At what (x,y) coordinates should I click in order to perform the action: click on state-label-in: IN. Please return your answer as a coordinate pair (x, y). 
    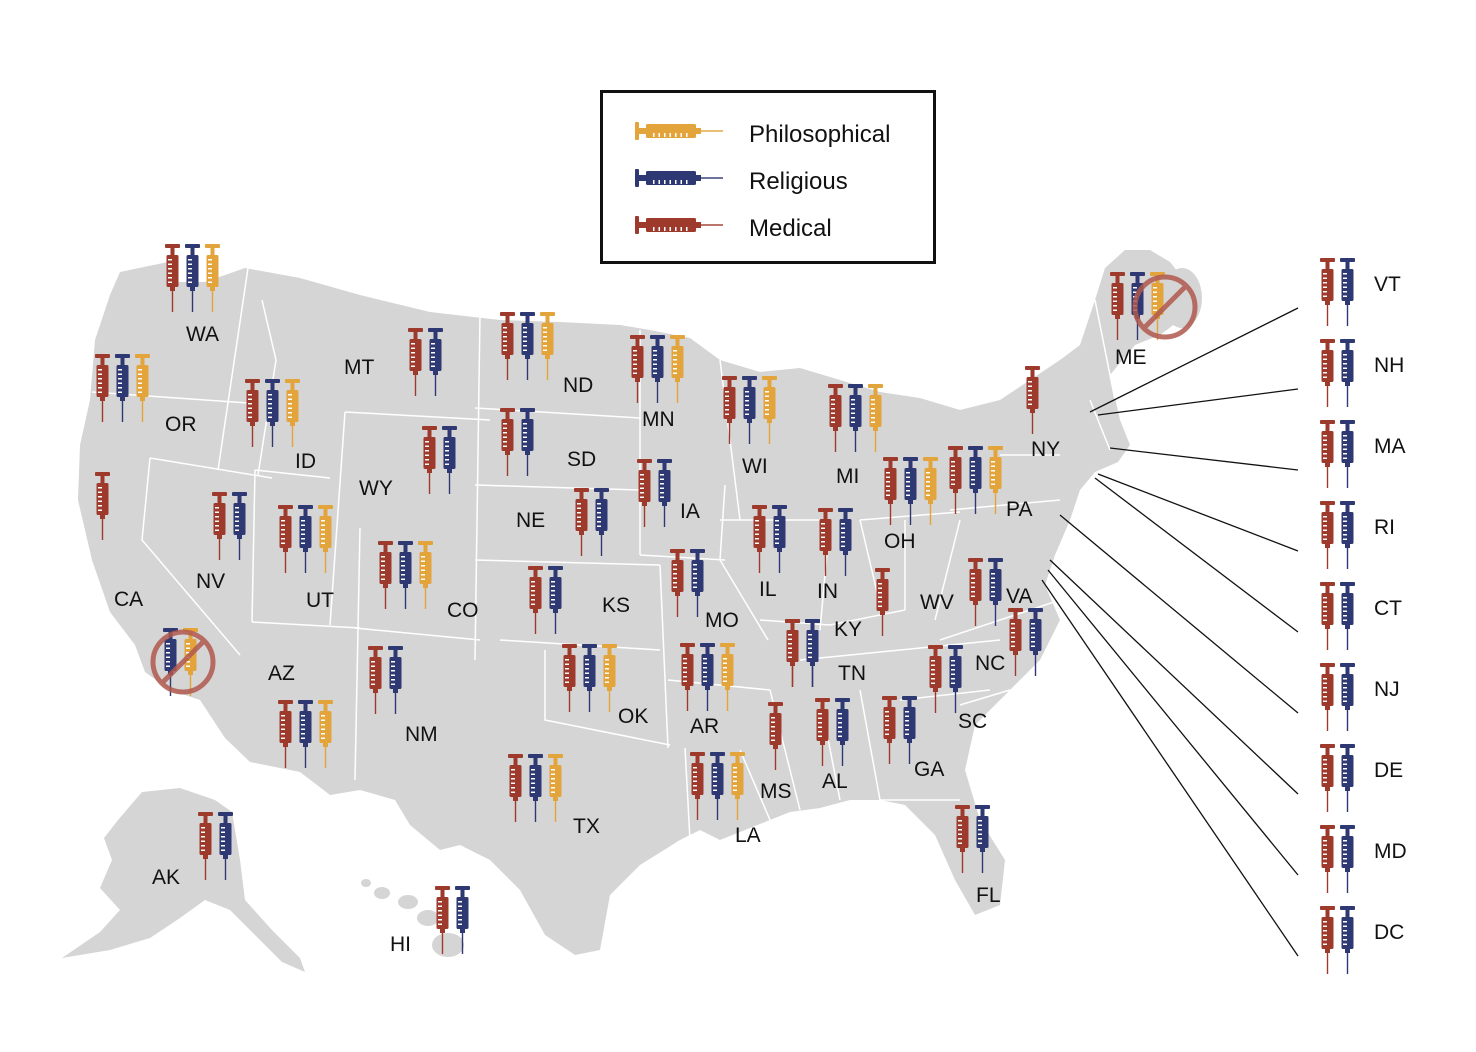
    Looking at the image, I should click on (827, 591).